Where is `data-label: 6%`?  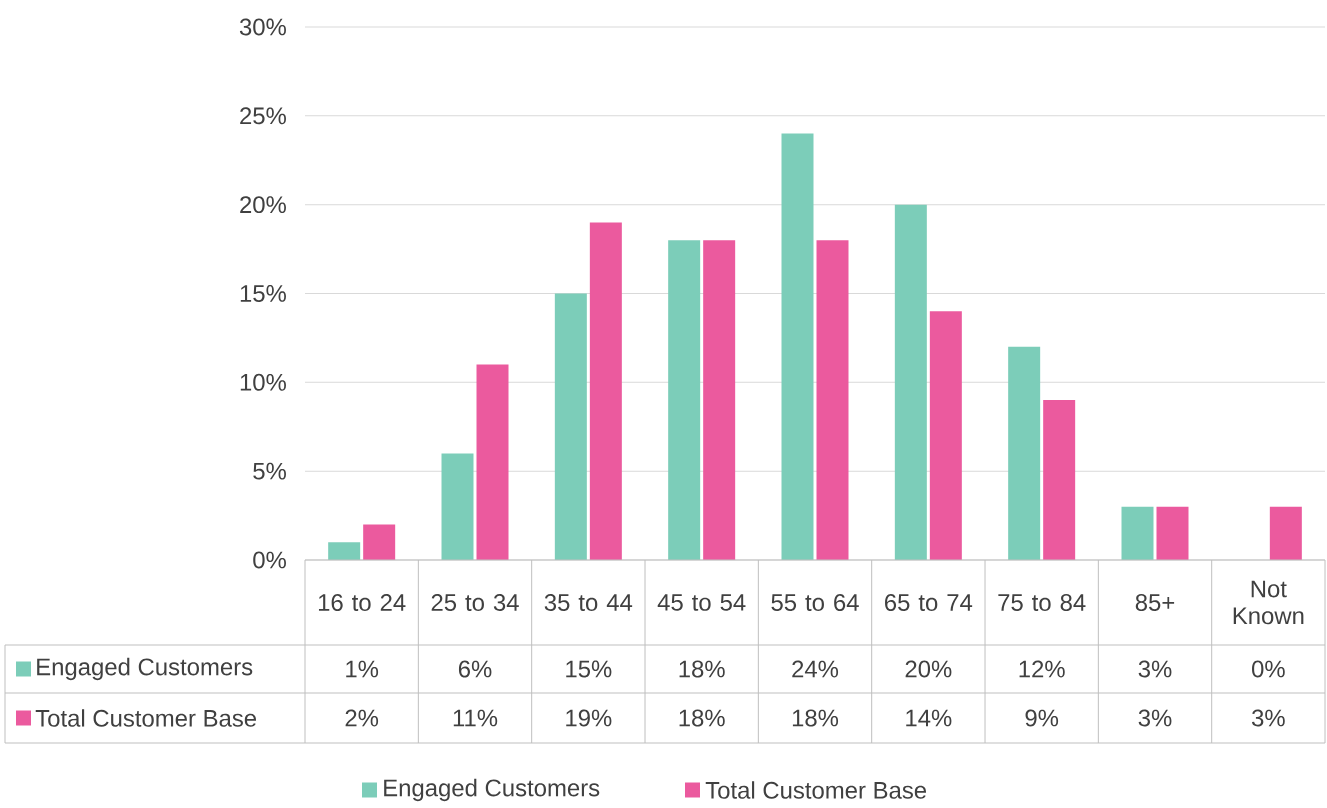 data-label: 6% is located at coordinates (475, 669).